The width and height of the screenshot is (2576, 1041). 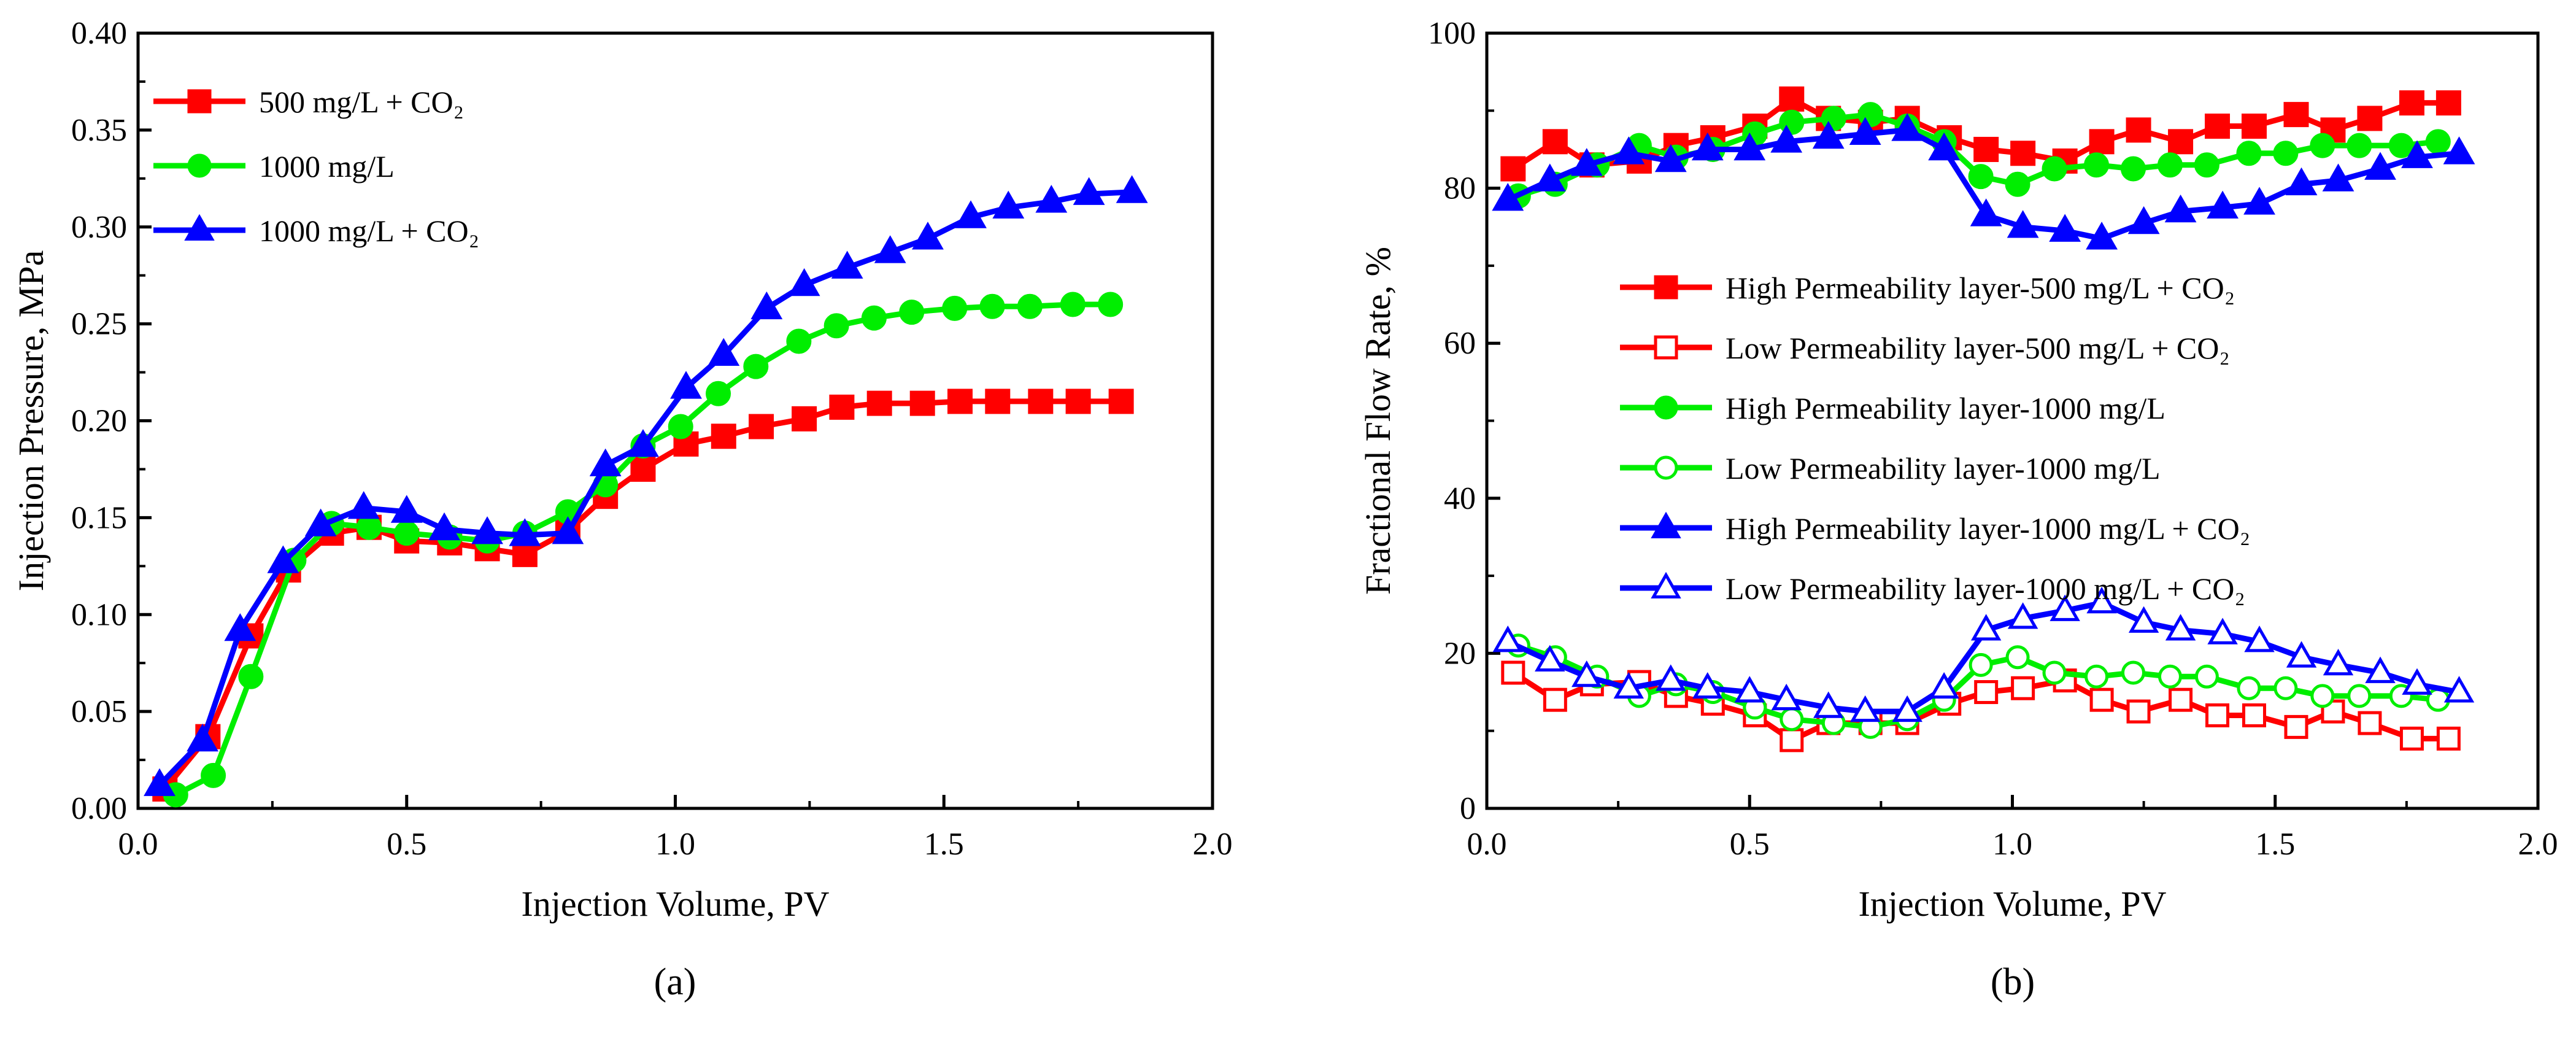 I want to click on legend-item: Low Permeability layer-1000 mg/L, so click(x=1890, y=468).